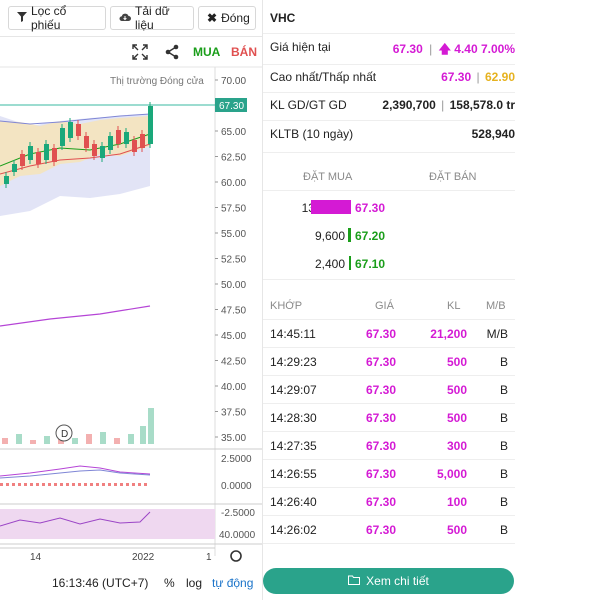  Describe the element at coordinates (233, 336) in the screenshot. I see `price-tick-label: 45.00` at that location.